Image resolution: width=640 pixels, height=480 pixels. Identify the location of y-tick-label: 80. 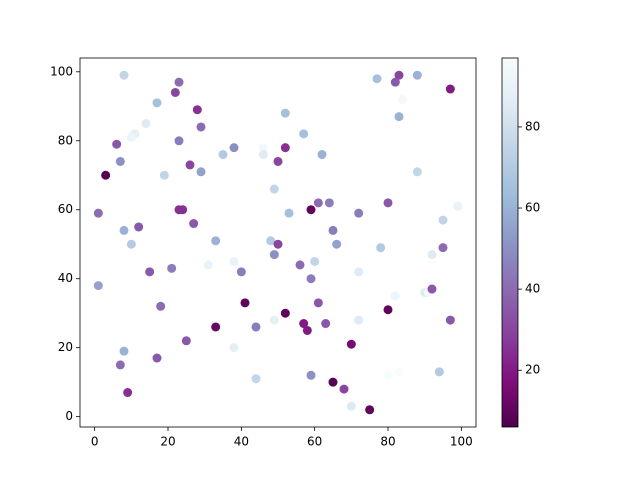
(65, 140).